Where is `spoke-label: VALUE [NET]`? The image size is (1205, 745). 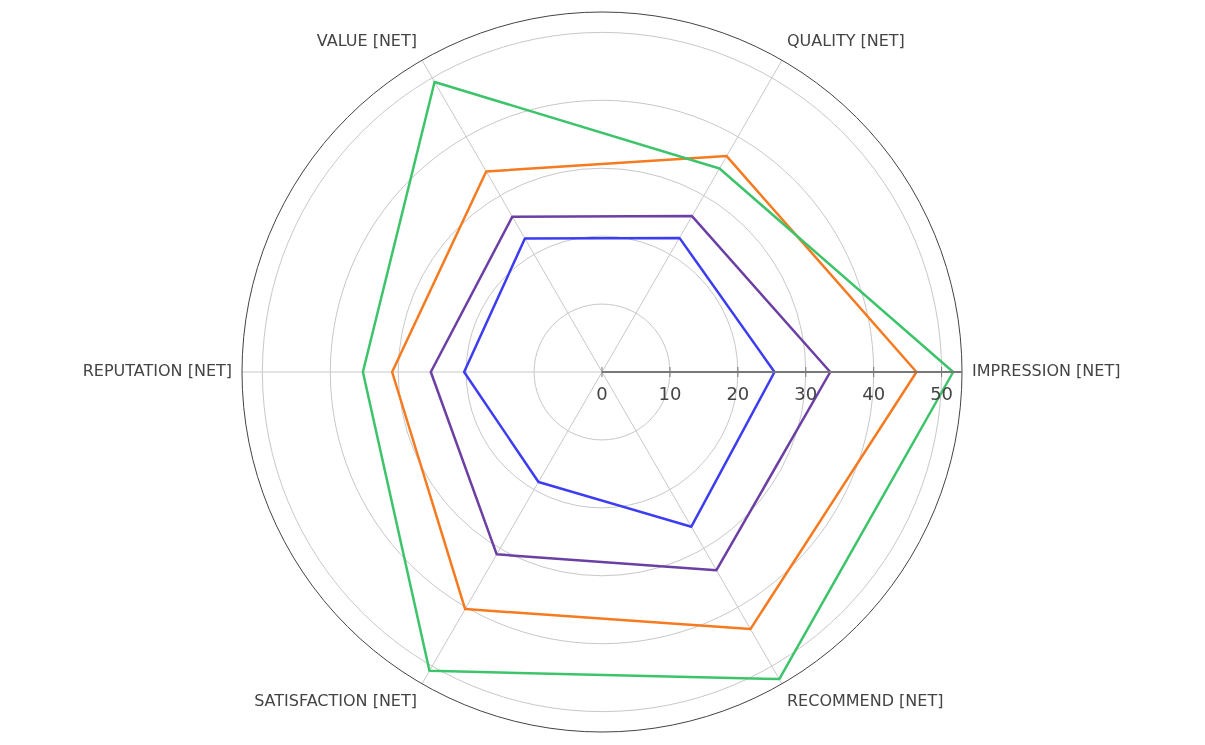 spoke-label: VALUE [NET] is located at coordinates (366, 41).